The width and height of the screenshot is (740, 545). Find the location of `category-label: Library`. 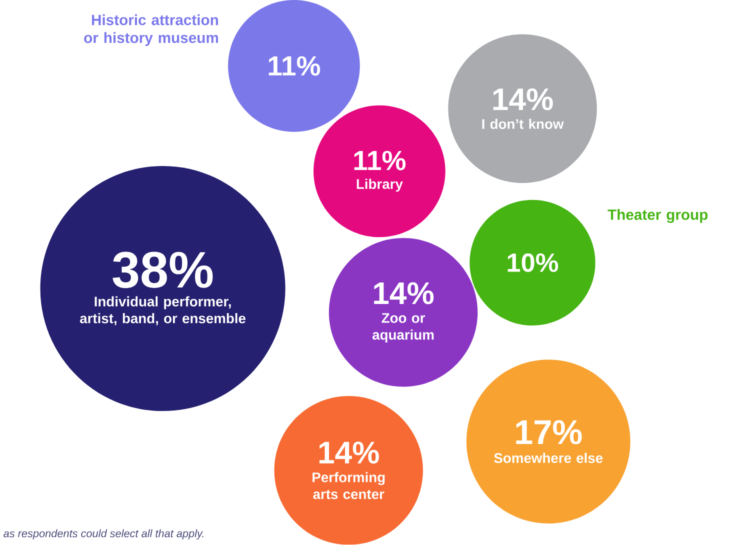

category-label: Library is located at coordinates (379, 185).